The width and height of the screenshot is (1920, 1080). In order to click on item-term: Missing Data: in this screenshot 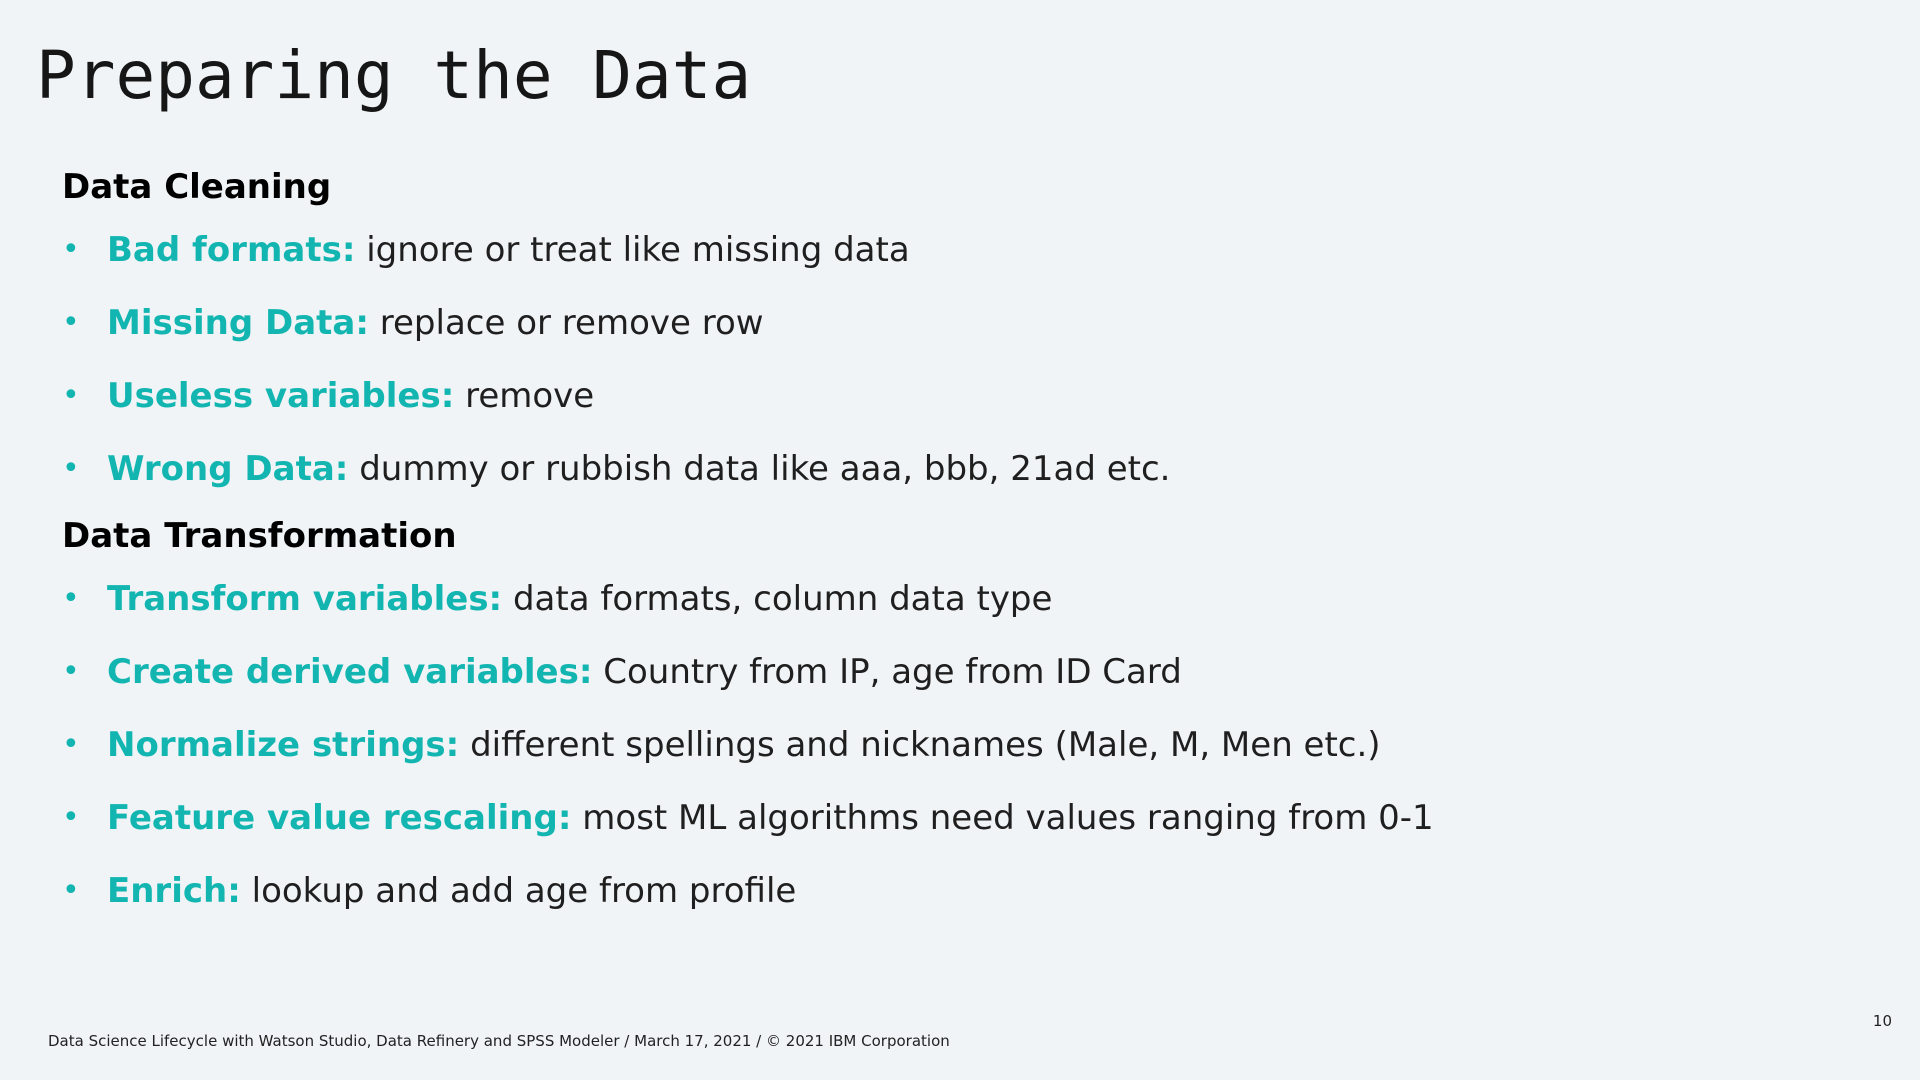, I will do `click(238, 322)`.